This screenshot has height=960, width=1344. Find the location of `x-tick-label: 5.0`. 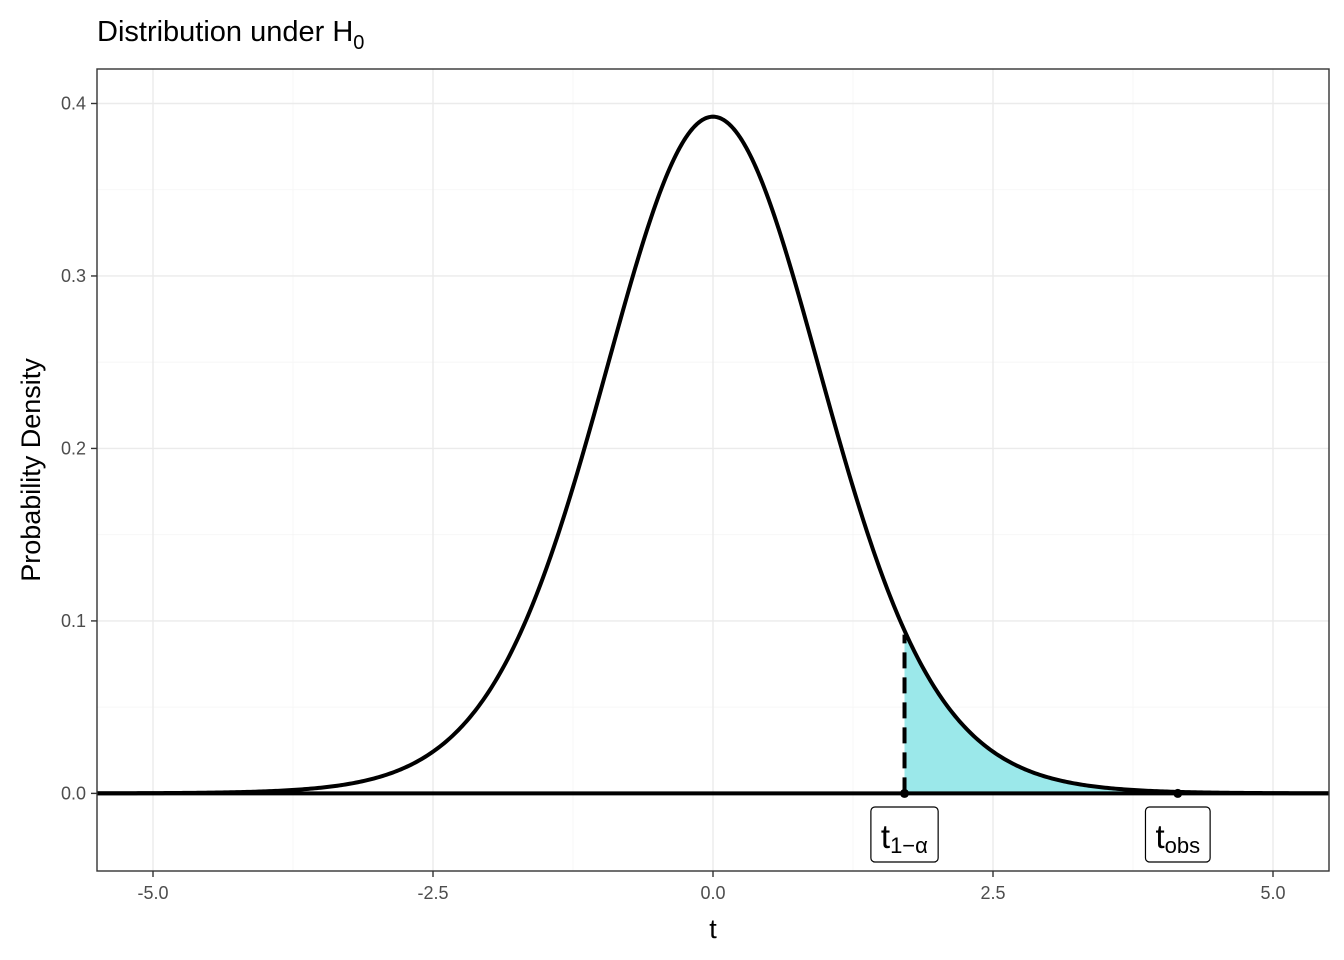

x-tick-label: 5.0 is located at coordinates (1272, 893).